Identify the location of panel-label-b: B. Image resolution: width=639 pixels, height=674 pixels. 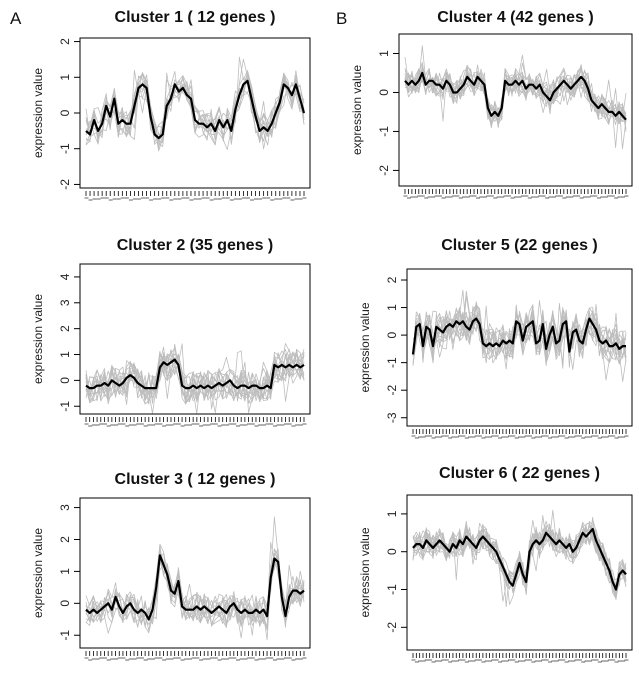
(341, 18).